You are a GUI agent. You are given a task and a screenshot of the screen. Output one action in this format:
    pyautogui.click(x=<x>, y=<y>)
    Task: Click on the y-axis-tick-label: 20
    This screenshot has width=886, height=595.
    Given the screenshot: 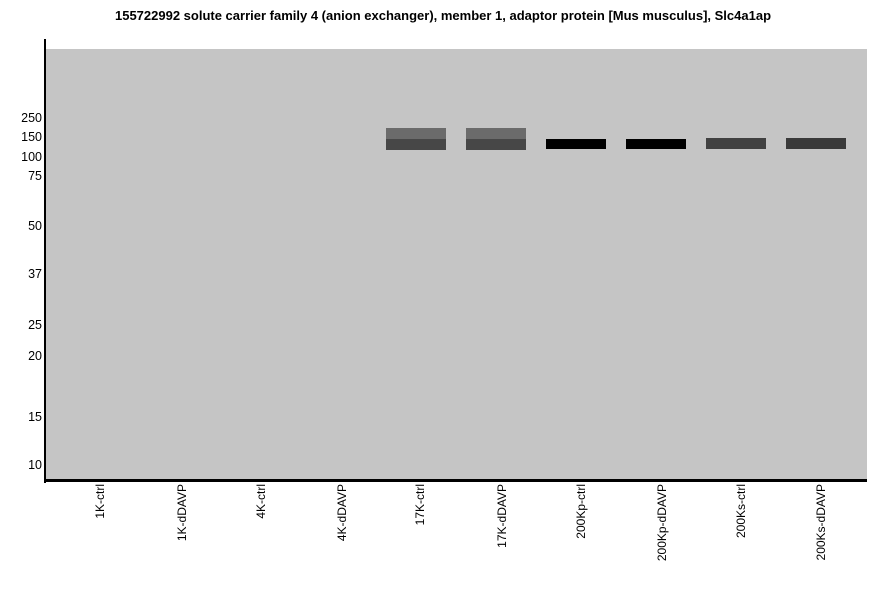 What is the action you would take?
    pyautogui.click(x=35, y=356)
    